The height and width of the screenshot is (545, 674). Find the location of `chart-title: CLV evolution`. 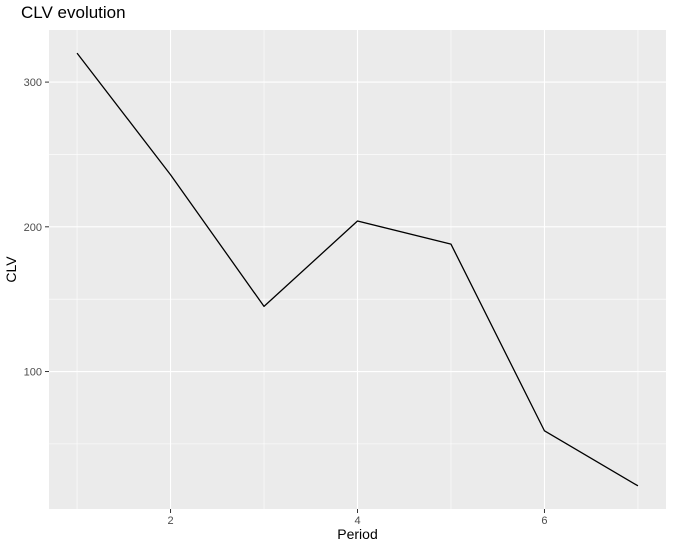

chart-title: CLV evolution is located at coordinates (73, 12).